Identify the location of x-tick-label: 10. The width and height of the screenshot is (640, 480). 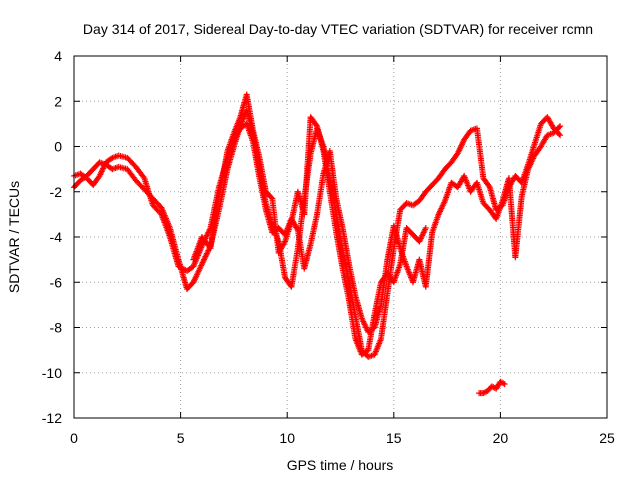
(287, 438).